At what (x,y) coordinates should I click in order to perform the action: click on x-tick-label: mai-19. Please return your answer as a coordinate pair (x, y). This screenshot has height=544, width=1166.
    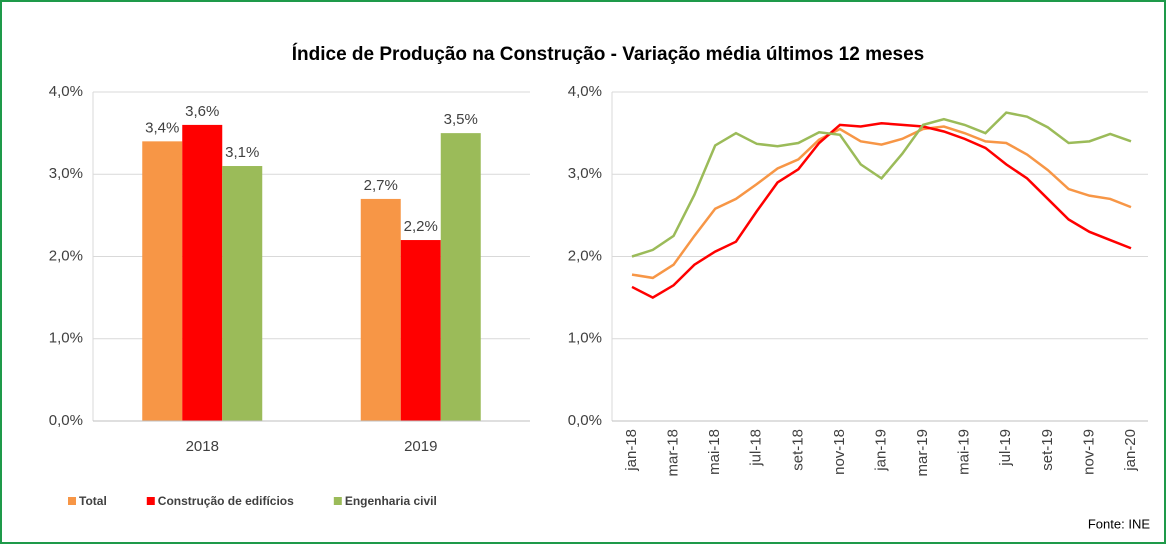
    Looking at the image, I should click on (964, 452).